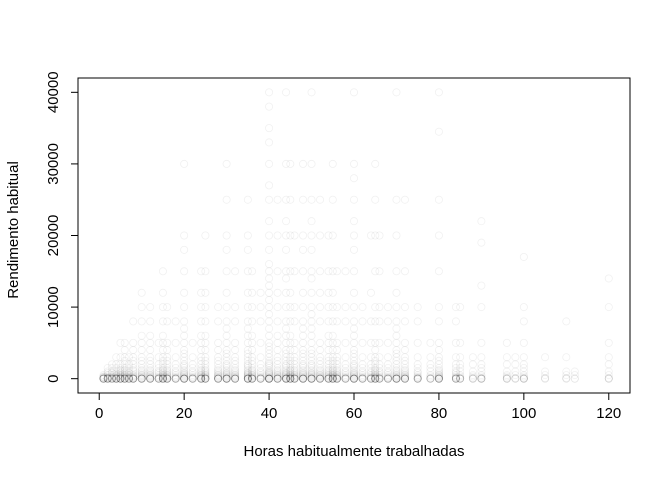 This screenshot has width=672, height=480. Describe the element at coordinates (184, 413) in the screenshot. I see `x-tick-label: 20` at that location.